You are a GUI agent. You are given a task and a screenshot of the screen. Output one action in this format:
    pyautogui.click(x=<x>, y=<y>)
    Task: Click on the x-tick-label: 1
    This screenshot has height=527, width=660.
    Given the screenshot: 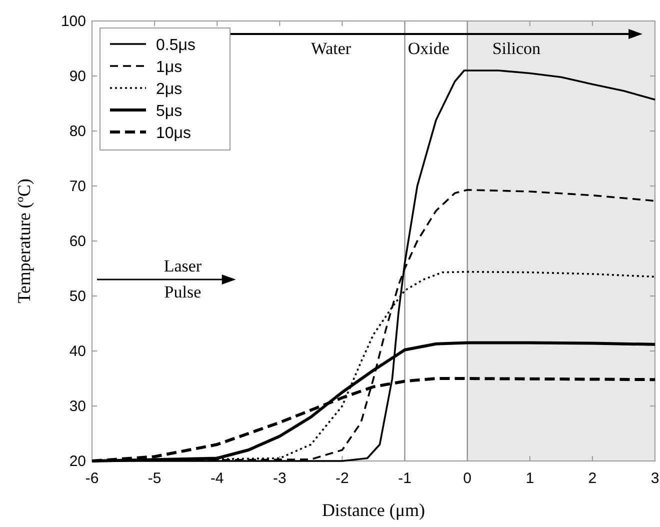 What is the action you would take?
    pyautogui.click(x=530, y=478)
    